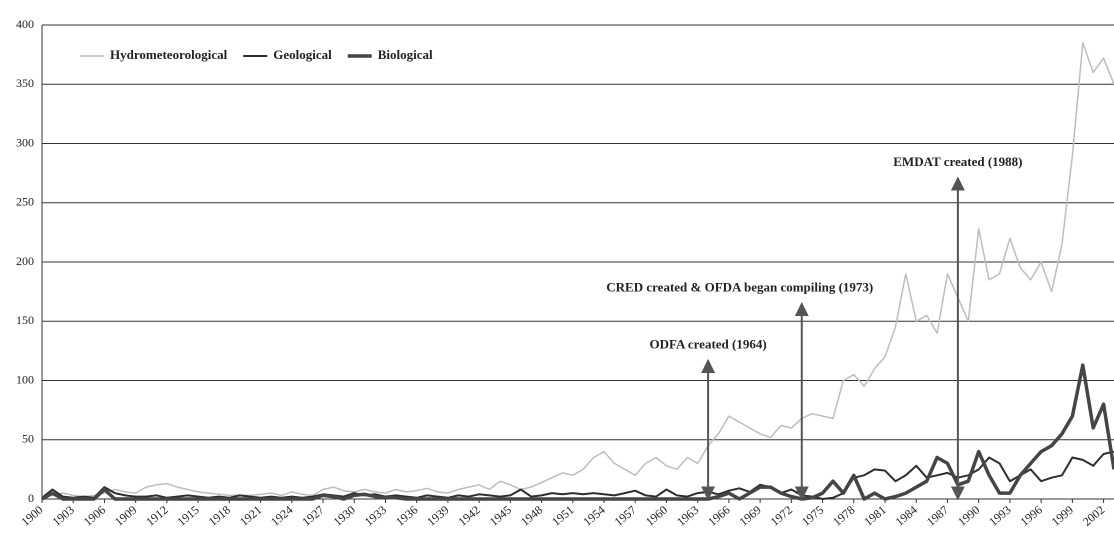 The height and width of the screenshot is (544, 1114). What do you see at coordinates (625, 516) in the screenshot?
I see `x-tick-label: 1957` at bounding box center [625, 516].